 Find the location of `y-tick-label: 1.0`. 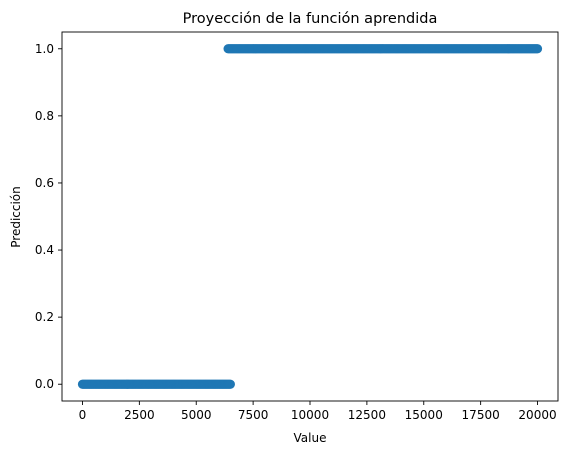

y-tick-label: 1.0 is located at coordinates (44, 49).